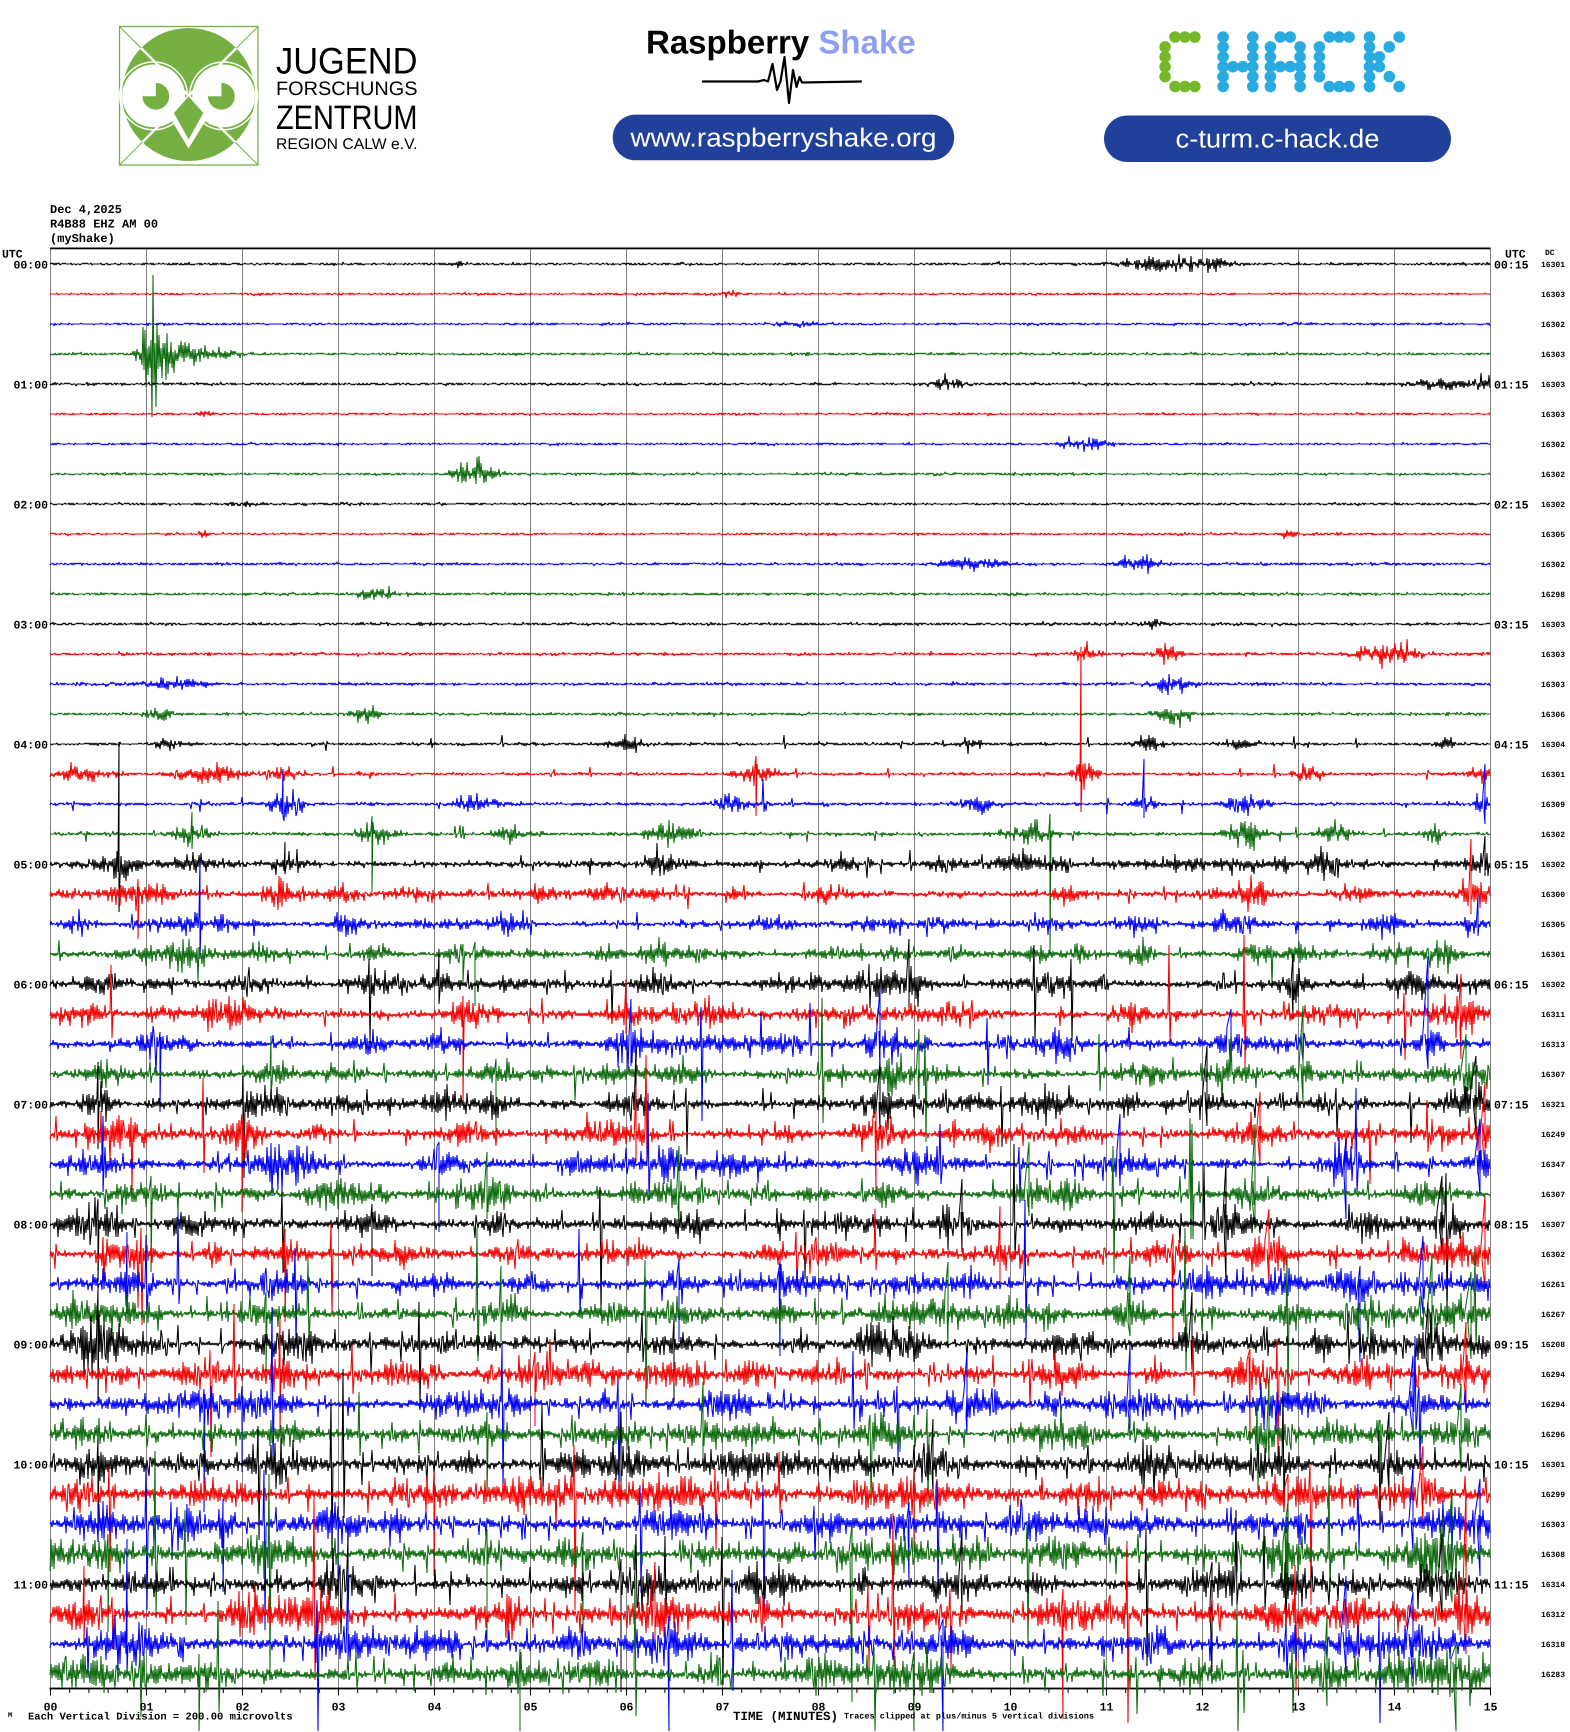 This screenshot has width=1570, height=1732. Describe the element at coordinates (1511, 506) in the screenshot. I see `svg-text: 02:15` at that location.